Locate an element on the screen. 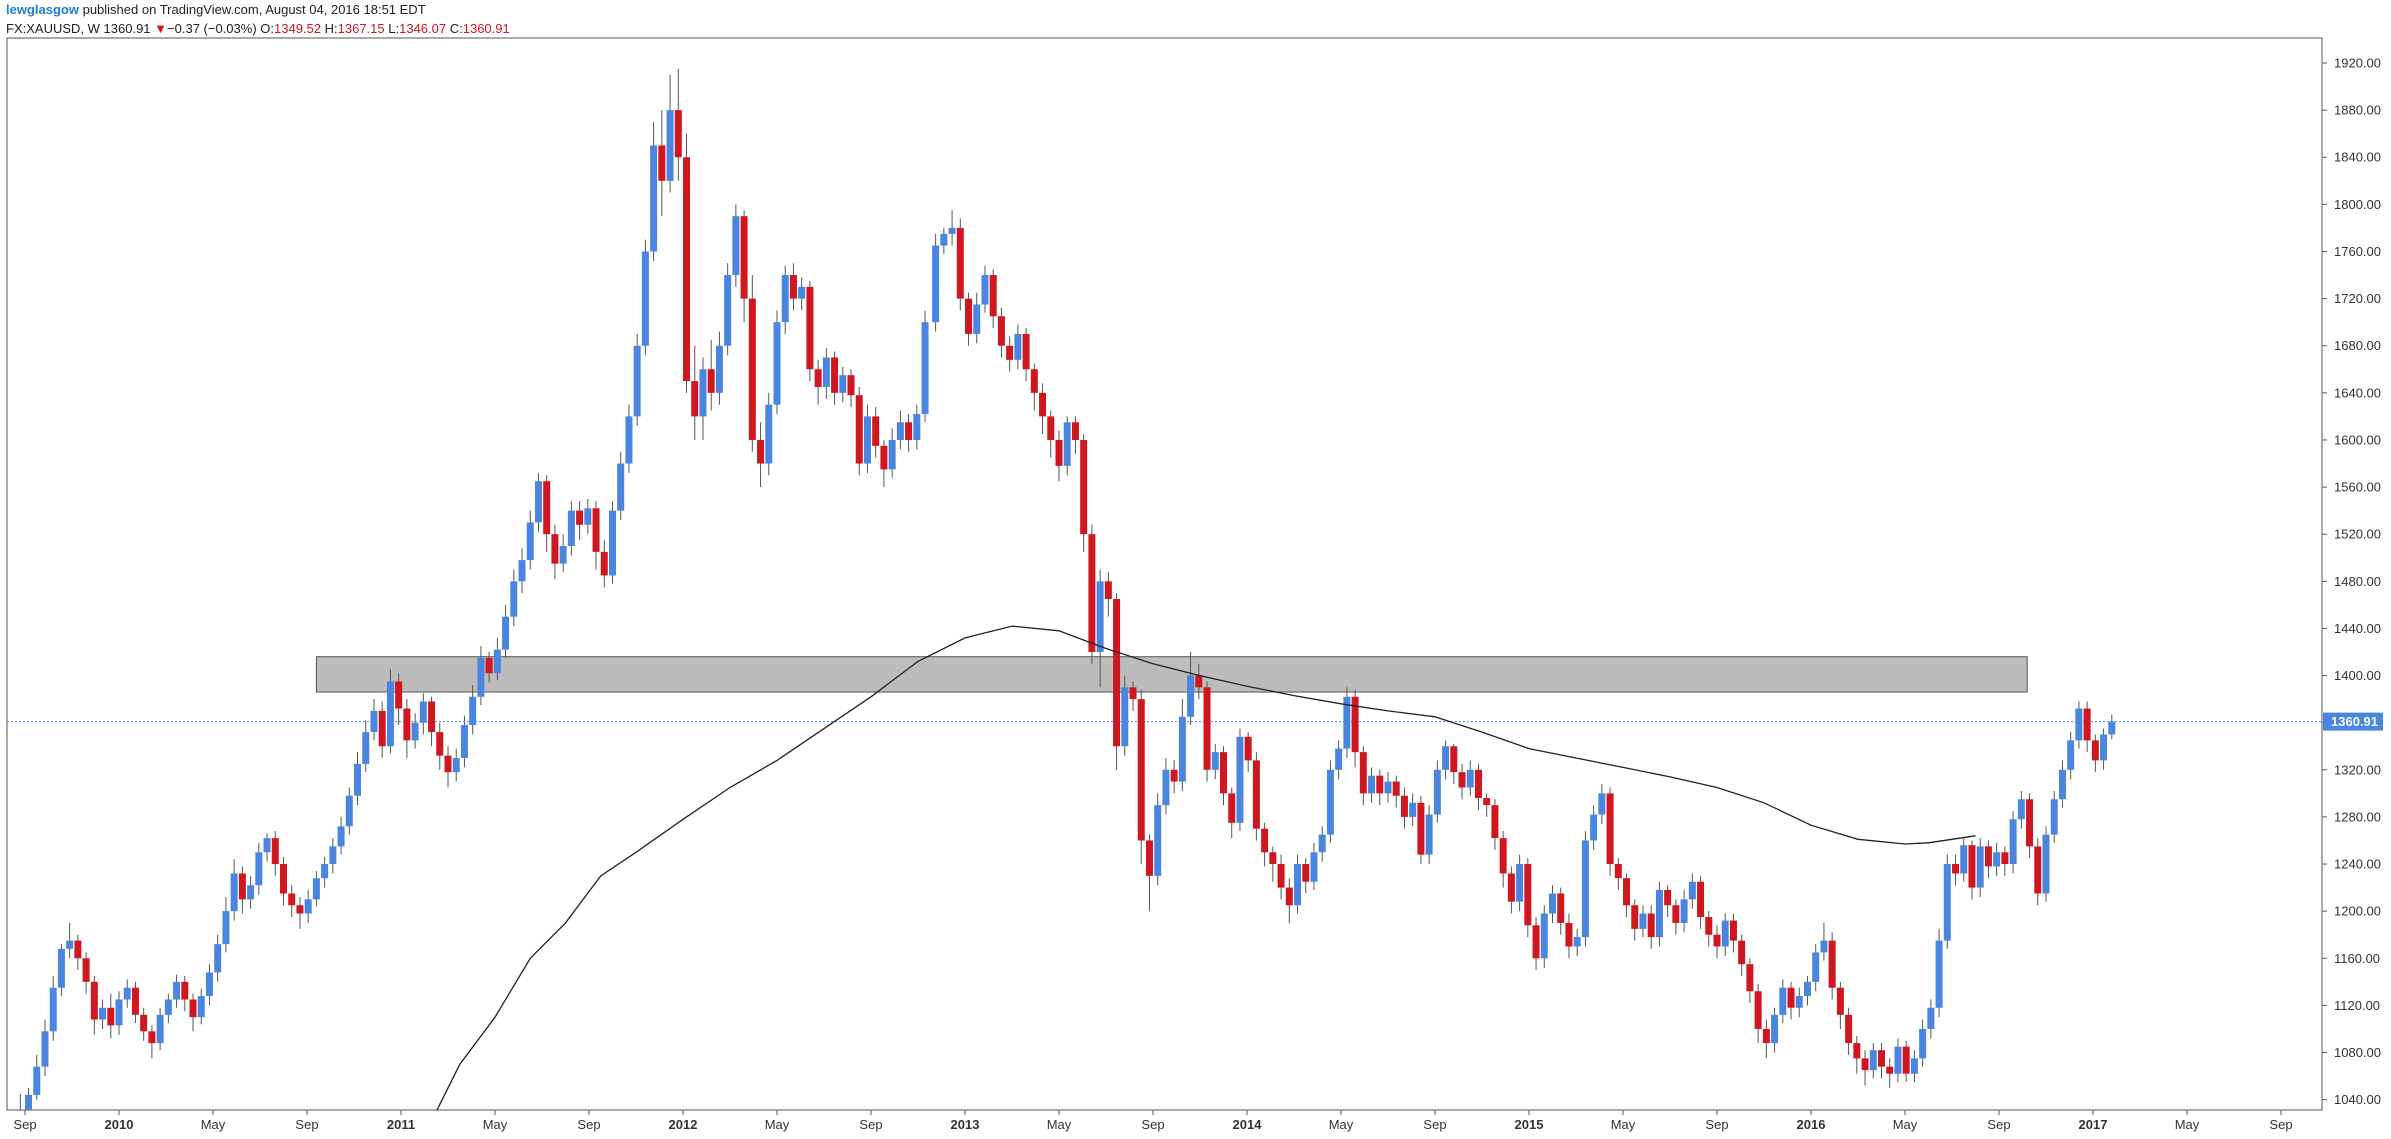 The height and width of the screenshot is (1139, 2391). y-tick-label: 1760.00 is located at coordinates (2357, 251).